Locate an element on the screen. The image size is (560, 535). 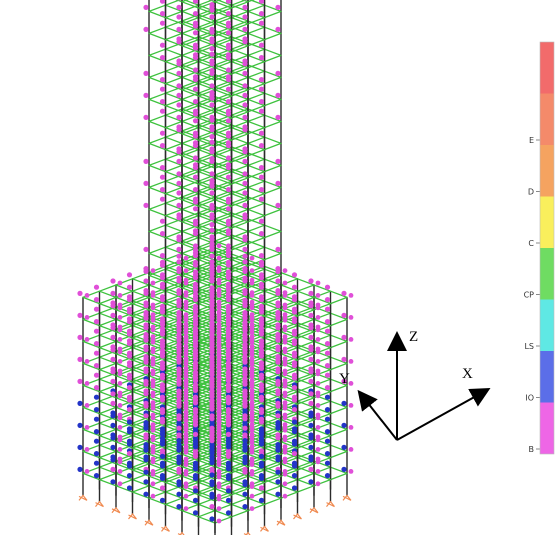
x-axis-arrow is located at coordinates (443, 414).